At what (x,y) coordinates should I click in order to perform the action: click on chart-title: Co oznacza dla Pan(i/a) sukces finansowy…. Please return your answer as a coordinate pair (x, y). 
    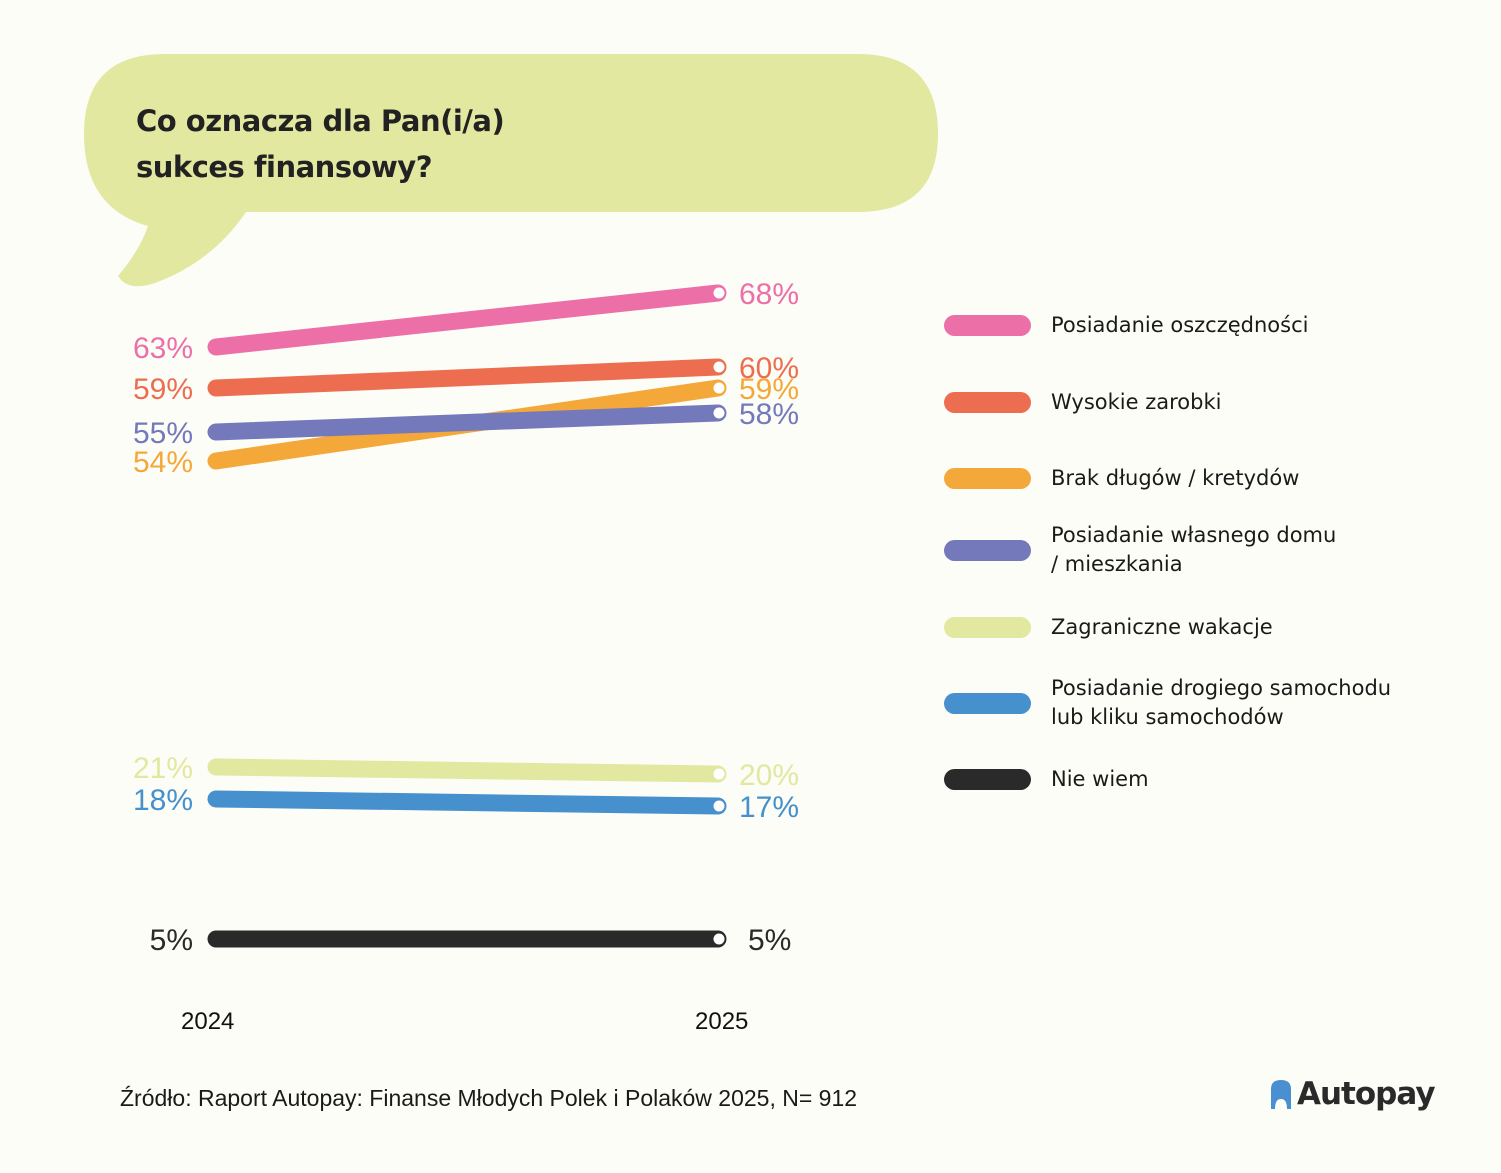
    Looking at the image, I should click on (320, 144).